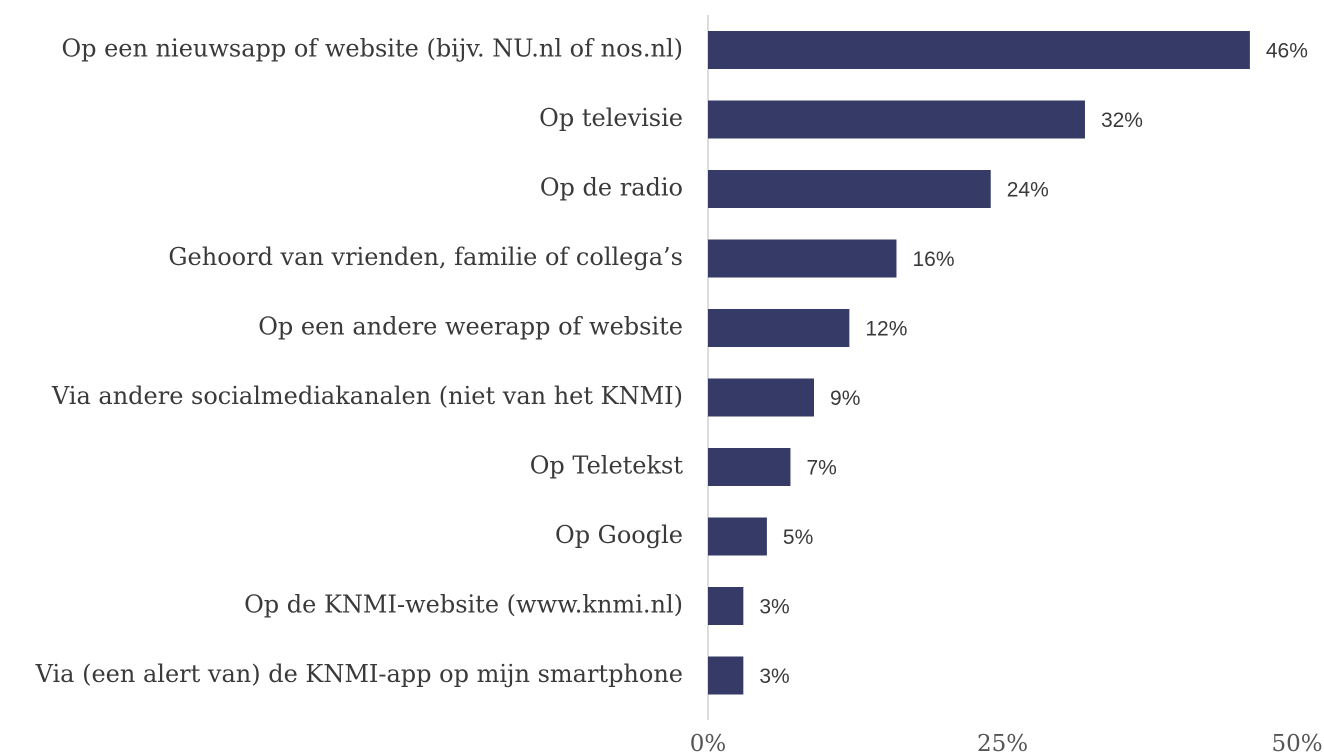 The width and height of the screenshot is (1324, 755). I want to click on x-tick-label: 0%, so click(708, 743).